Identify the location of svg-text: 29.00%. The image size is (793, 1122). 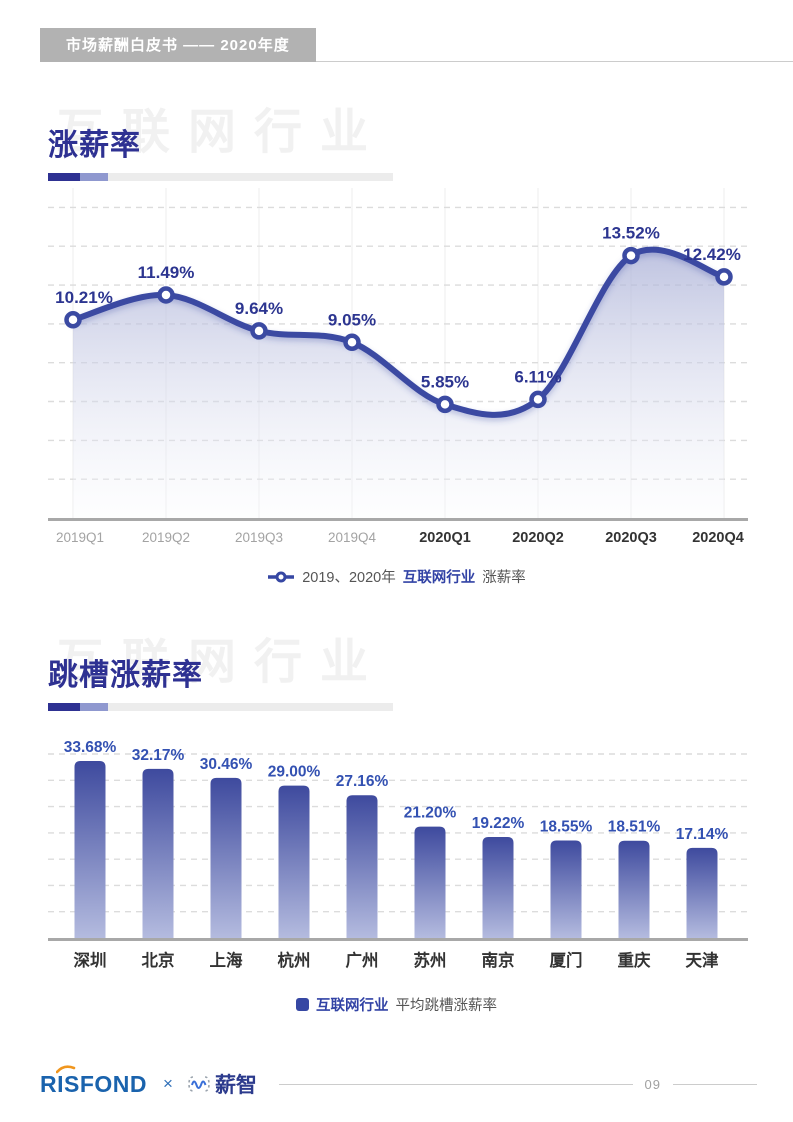
(294, 772).